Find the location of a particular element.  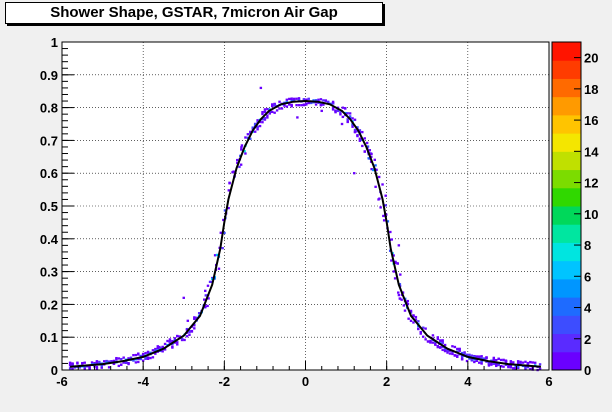

y-tick-label: 0.6 is located at coordinates (49, 173).